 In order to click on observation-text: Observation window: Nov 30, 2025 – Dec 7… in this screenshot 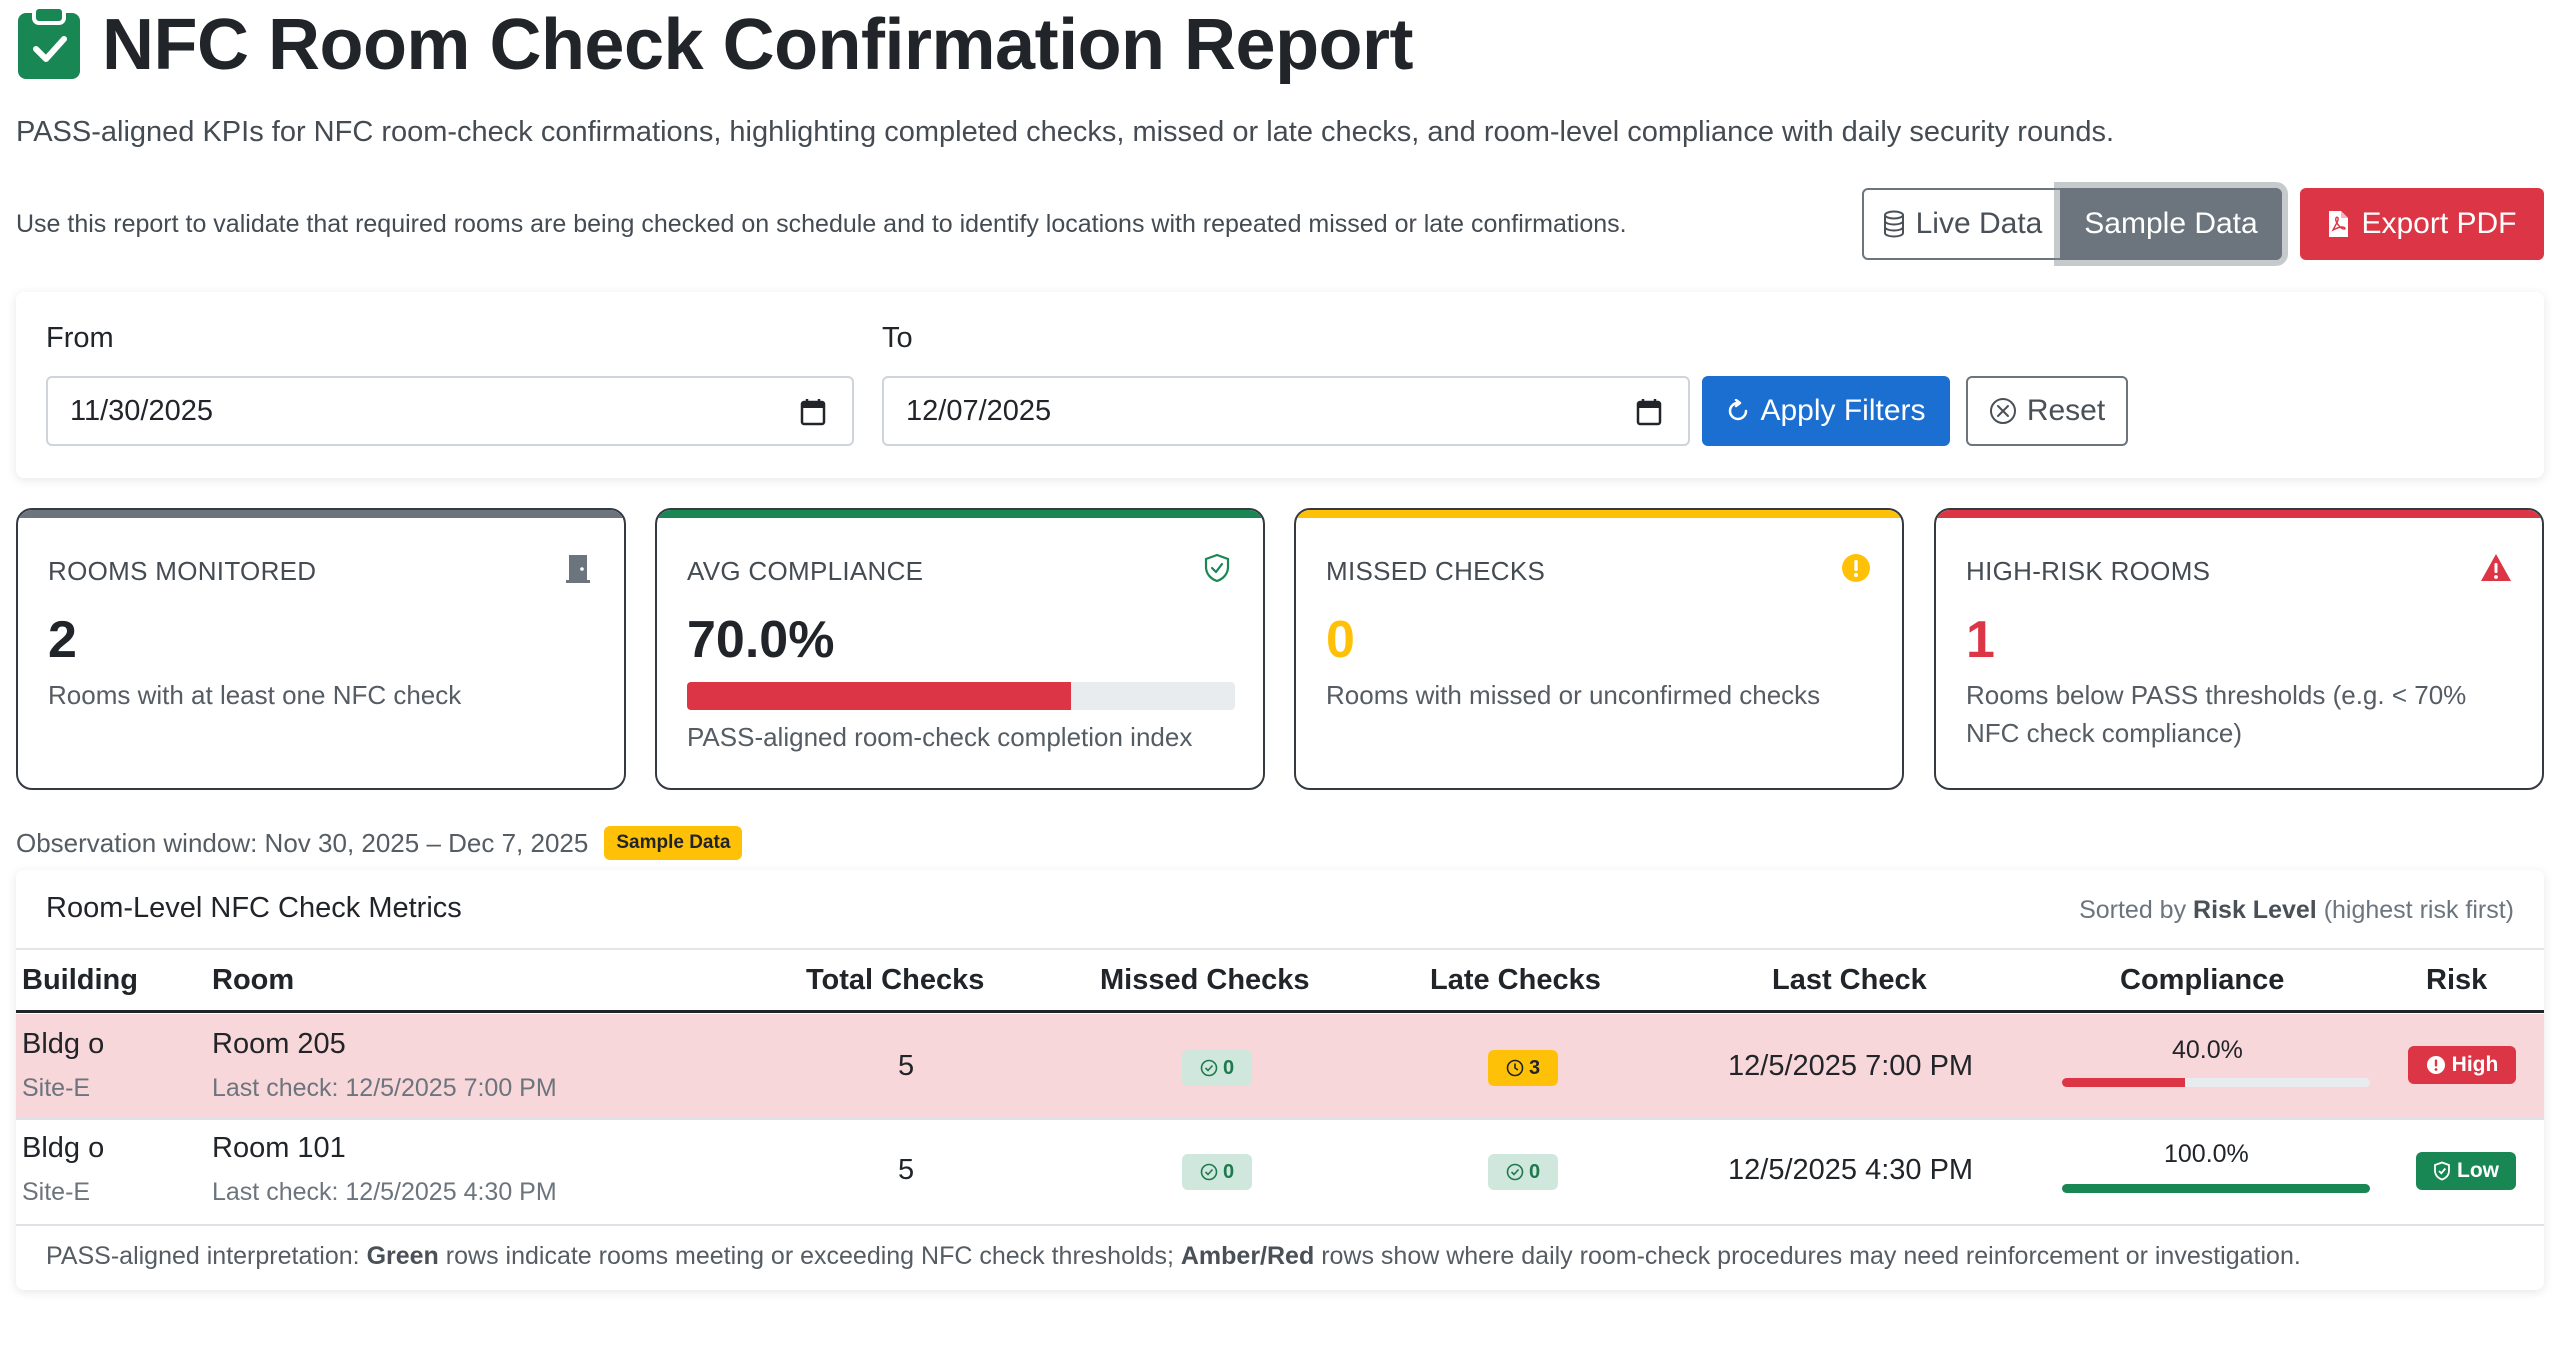, I will do `click(302, 842)`.